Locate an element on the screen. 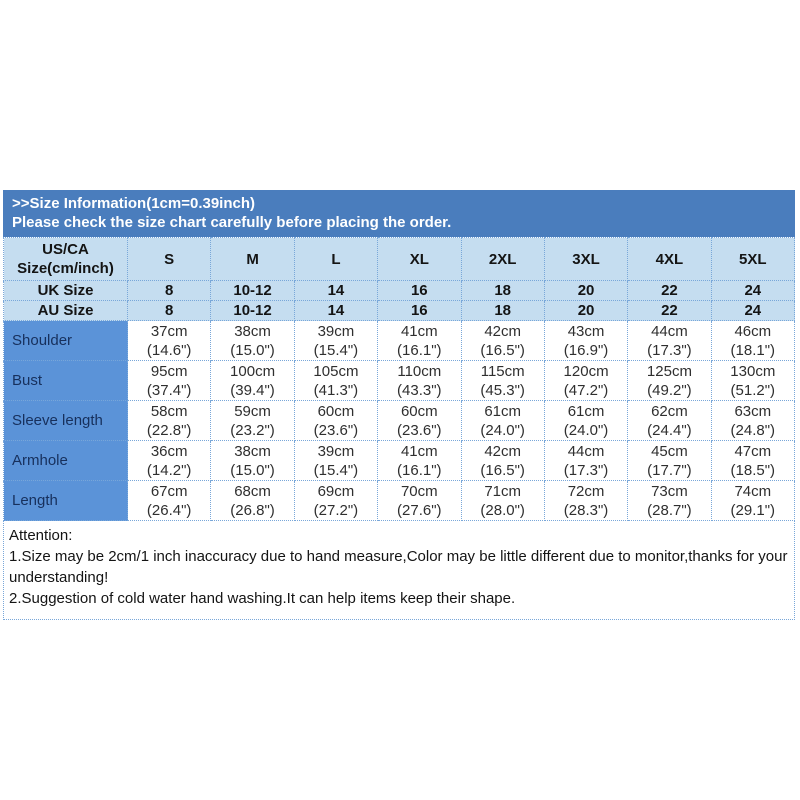 Image resolution: width=800 pixels, height=800 pixels. measurement-cell: 105cm (41.3") is located at coordinates (336, 380).